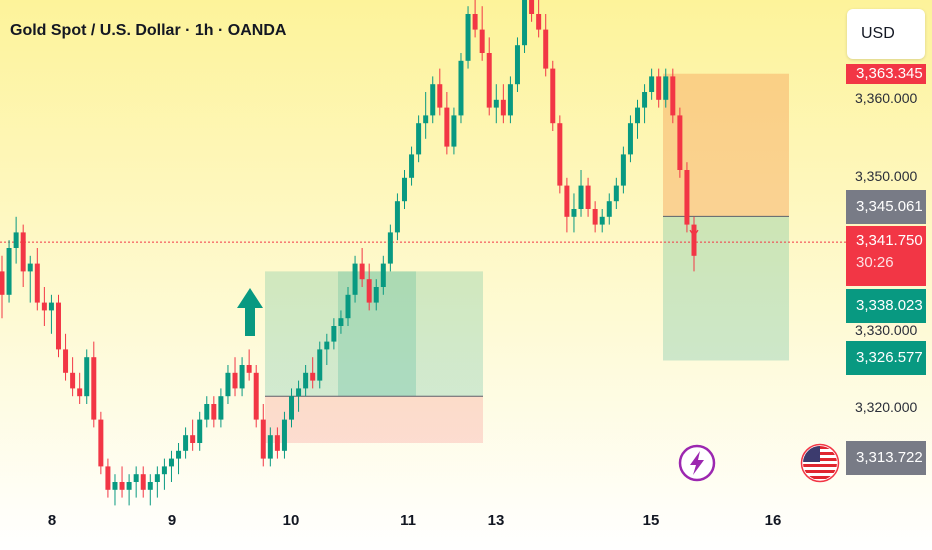 The image size is (932, 550). What do you see at coordinates (651, 520) in the screenshot?
I see `x-tick-label: 15` at bounding box center [651, 520].